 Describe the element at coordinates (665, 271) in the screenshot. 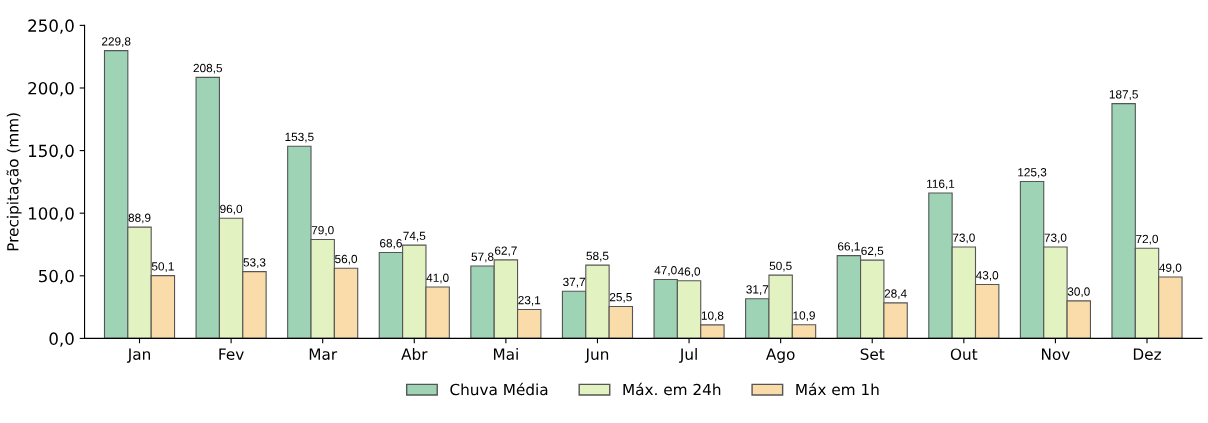

I see `data-label: 47,0` at that location.